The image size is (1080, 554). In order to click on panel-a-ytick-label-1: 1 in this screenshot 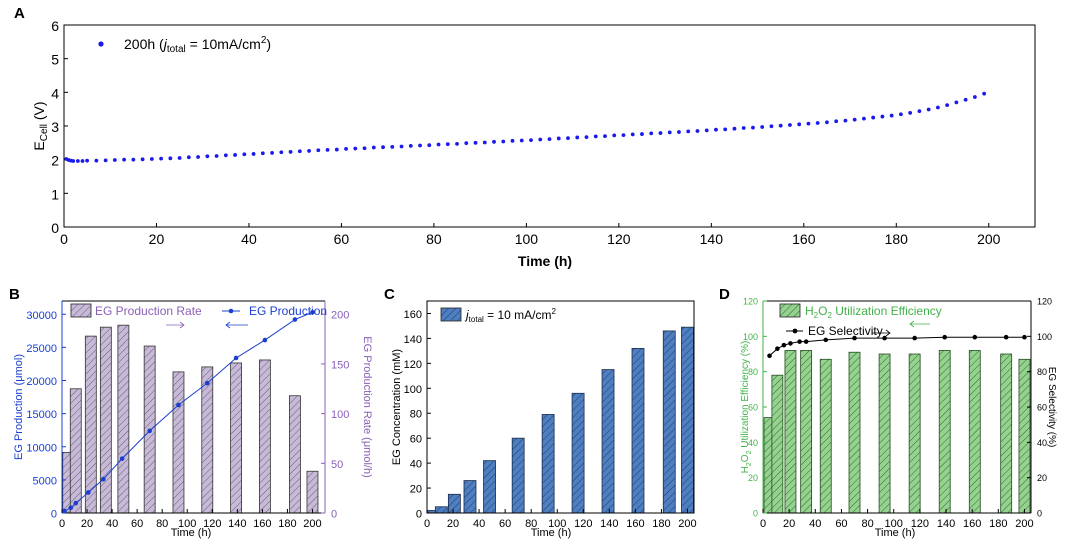, I will do `click(55, 194)`.